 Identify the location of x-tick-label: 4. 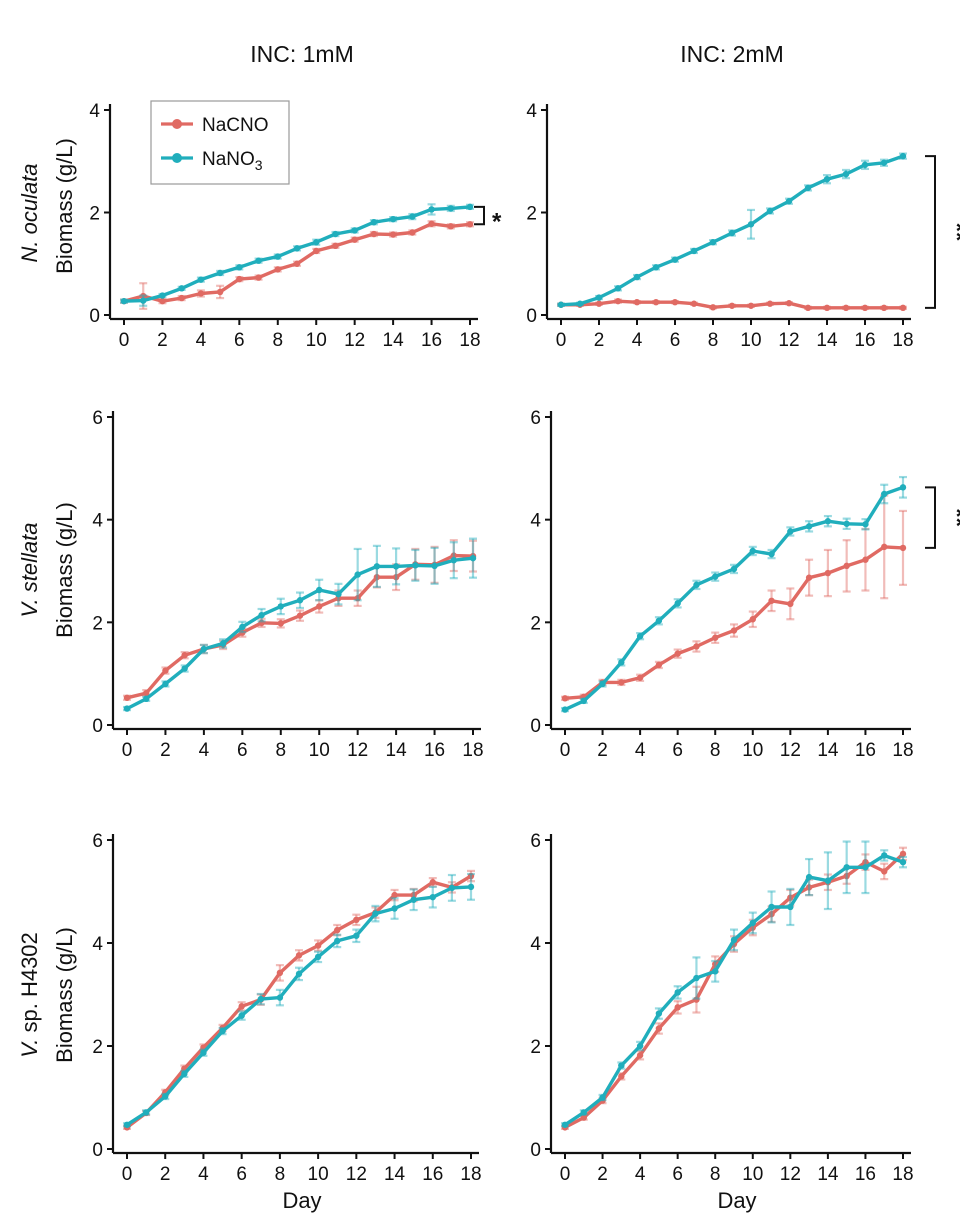
(640, 1174).